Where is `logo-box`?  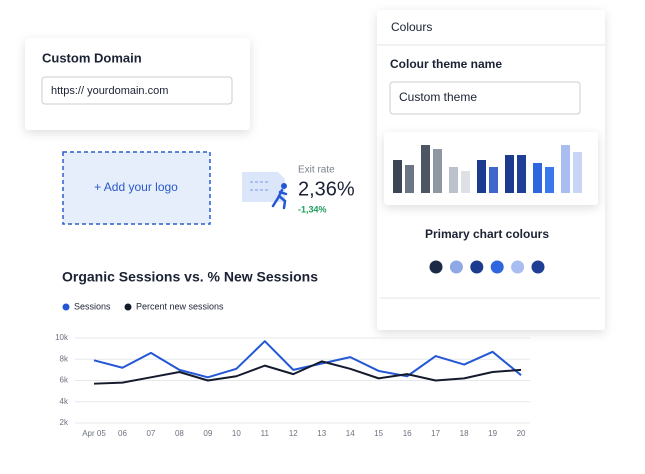 logo-box is located at coordinates (136, 188).